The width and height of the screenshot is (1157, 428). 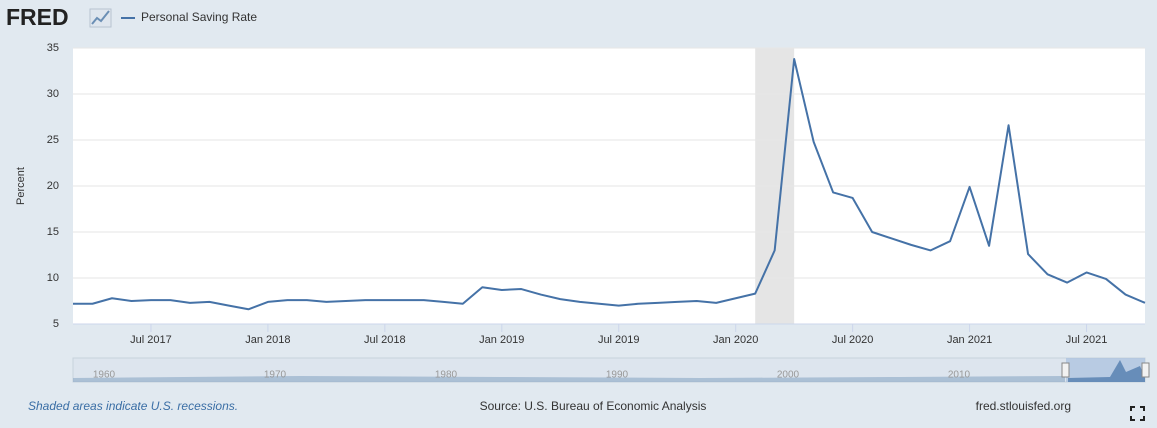 I want to click on y-tick-label: 5, so click(x=56, y=324).